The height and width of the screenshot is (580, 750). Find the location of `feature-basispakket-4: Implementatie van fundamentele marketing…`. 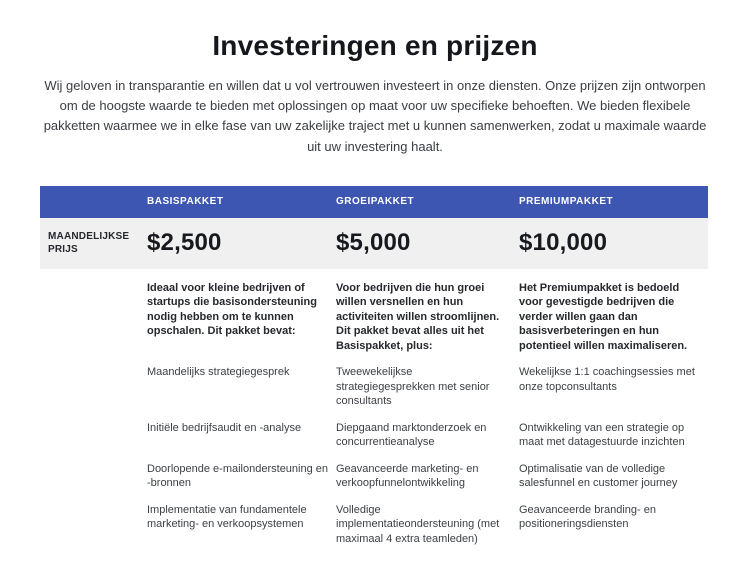

feature-basispakket-4: Implementatie van fundamentele marketing… is located at coordinates (227, 517).